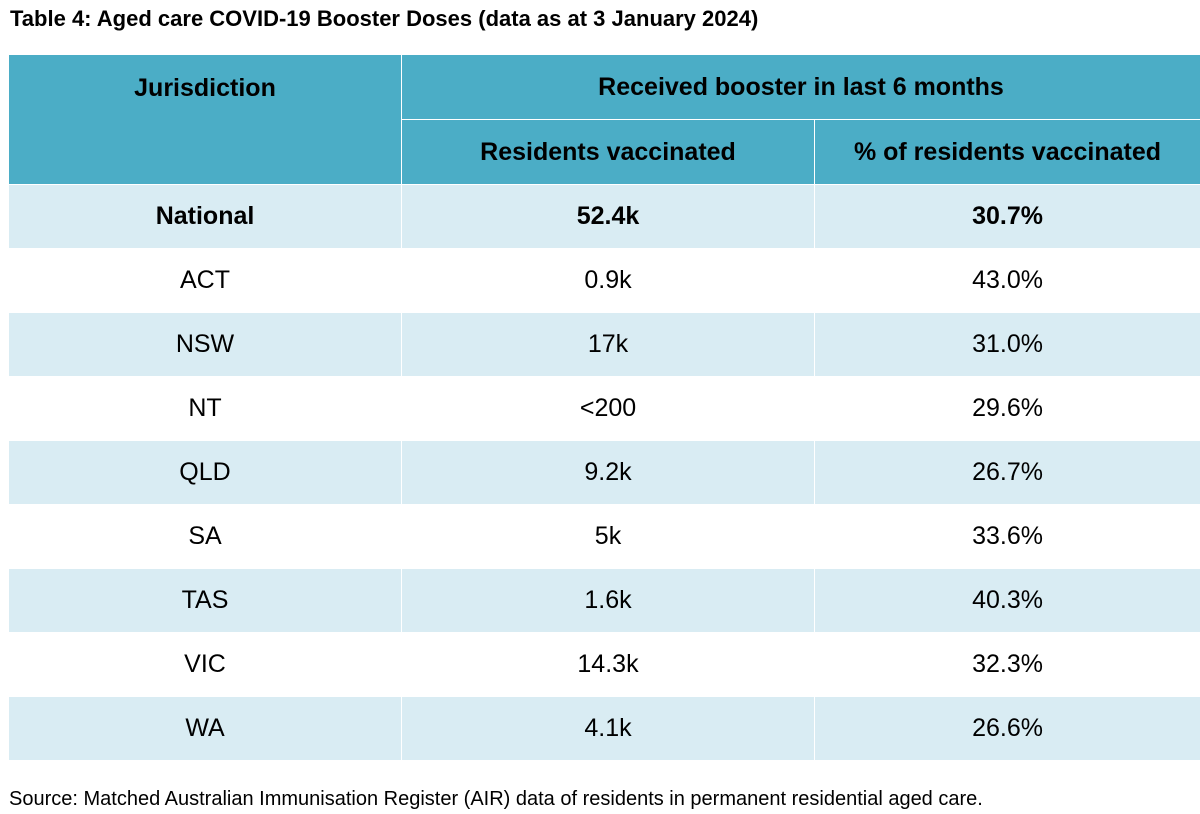 This screenshot has height=814, width=1200. What do you see at coordinates (205, 120) in the screenshot?
I see `header-jurisdiction: Jurisdiction` at bounding box center [205, 120].